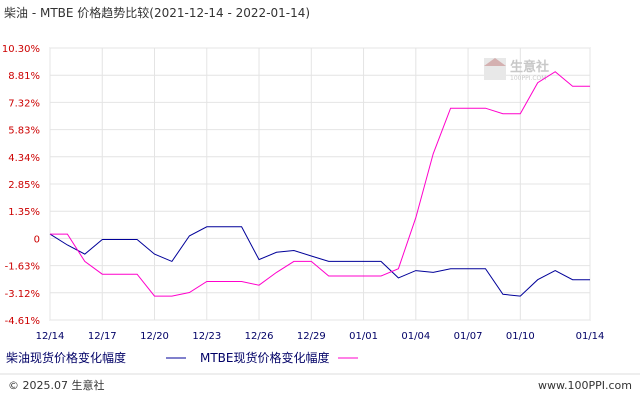 The image size is (640, 400). I want to click on x-tick-label: 12/29, so click(311, 336).